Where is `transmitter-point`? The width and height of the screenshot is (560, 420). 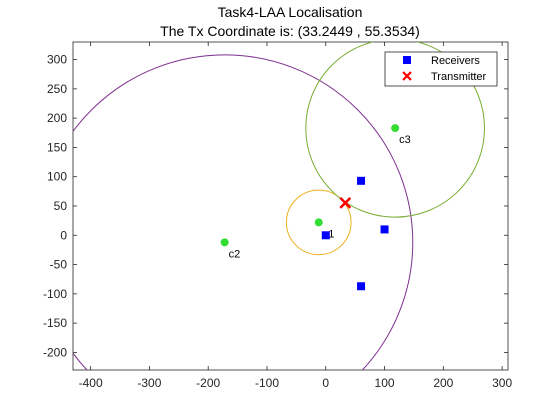
transmitter-point is located at coordinates (345, 202).